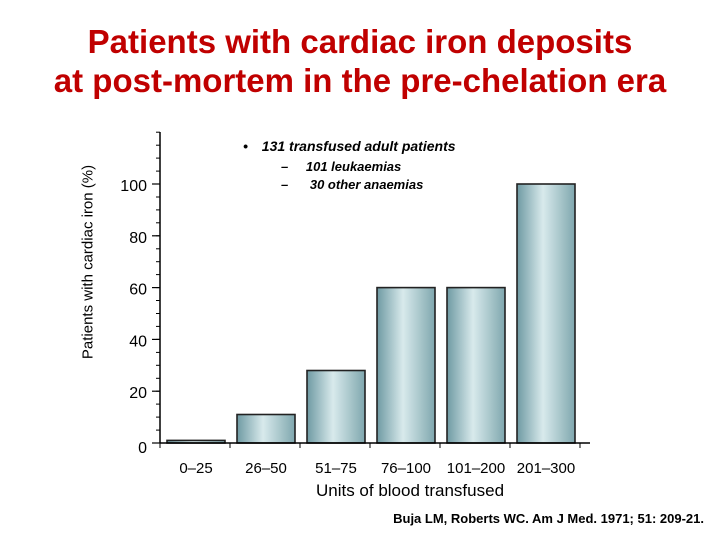  Describe the element at coordinates (546, 468) in the screenshot. I see `x-tick-label-5: 201–300` at that location.